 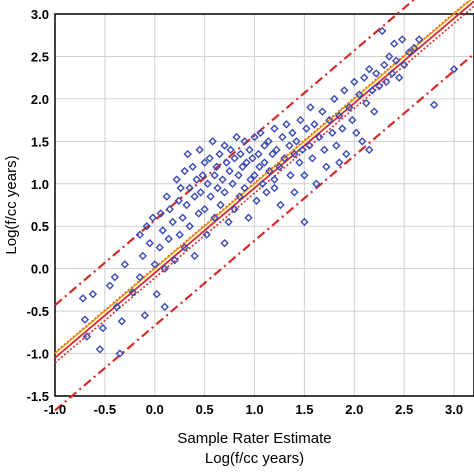 What do you see at coordinates (38, 354) in the screenshot?
I see `y-tick-label: -1.0` at bounding box center [38, 354].